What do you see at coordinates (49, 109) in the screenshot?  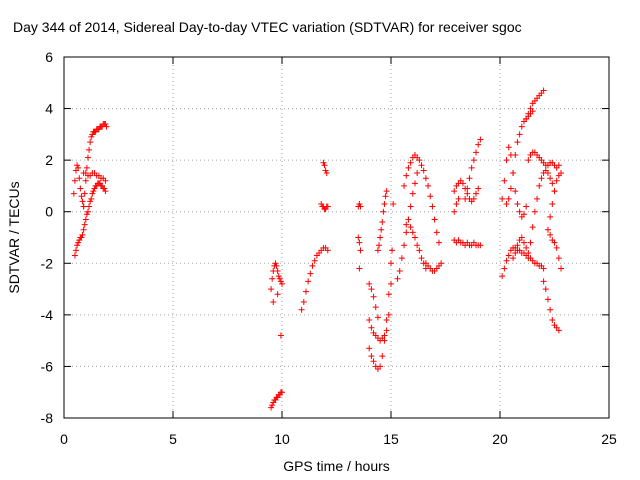 I see `y-tick-label: 4` at bounding box center [49, 109].